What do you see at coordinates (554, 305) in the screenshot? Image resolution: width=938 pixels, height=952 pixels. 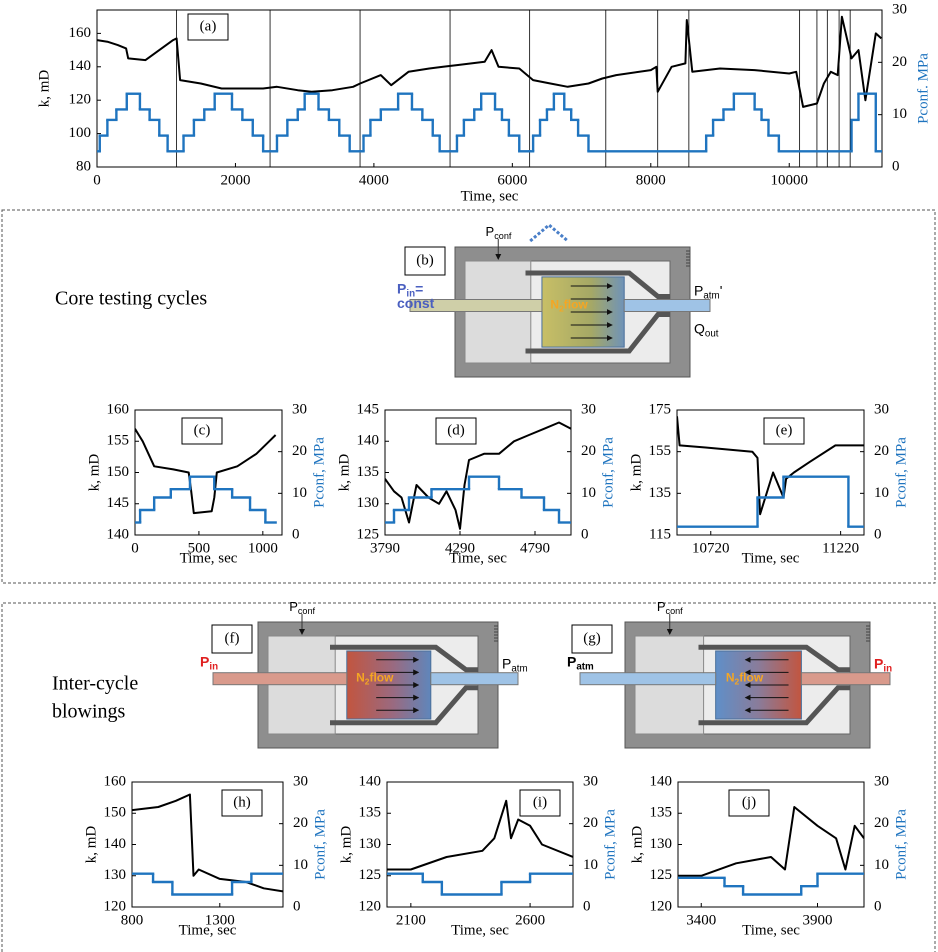 I see `label-part: N` at bounding box center [554, 305].